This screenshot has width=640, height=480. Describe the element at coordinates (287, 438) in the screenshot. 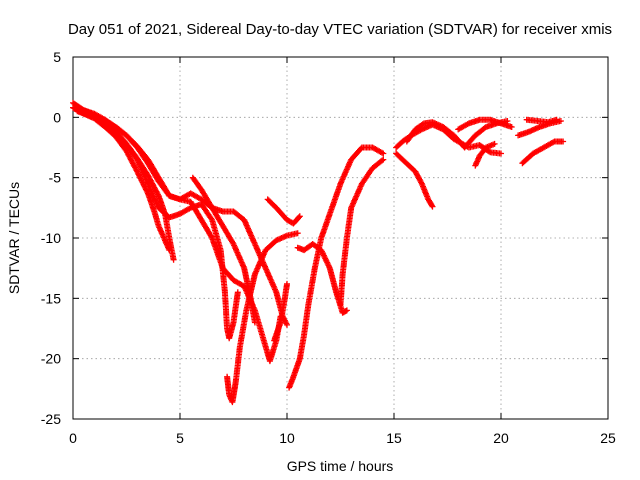

I see `x-tick-label: 10` at that location.